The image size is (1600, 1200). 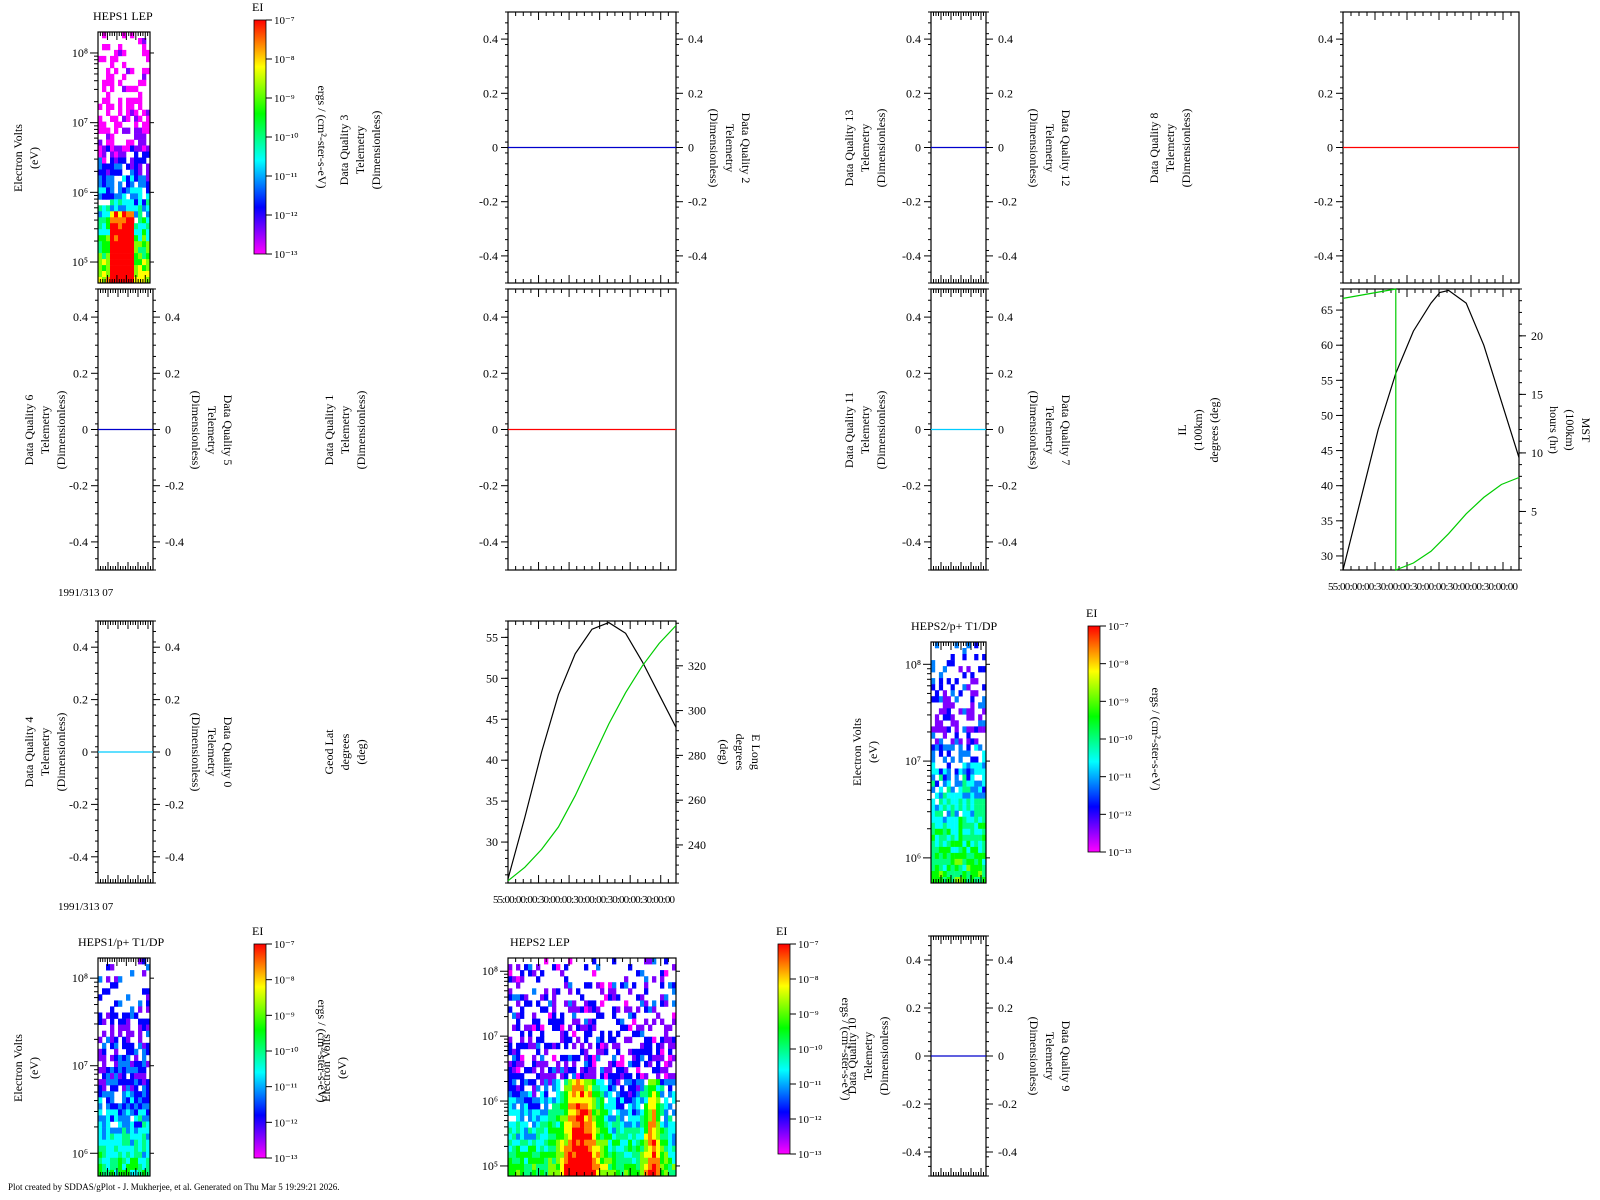 I want to click on y-tick-label: -0.4, so click(x=697, y=256).